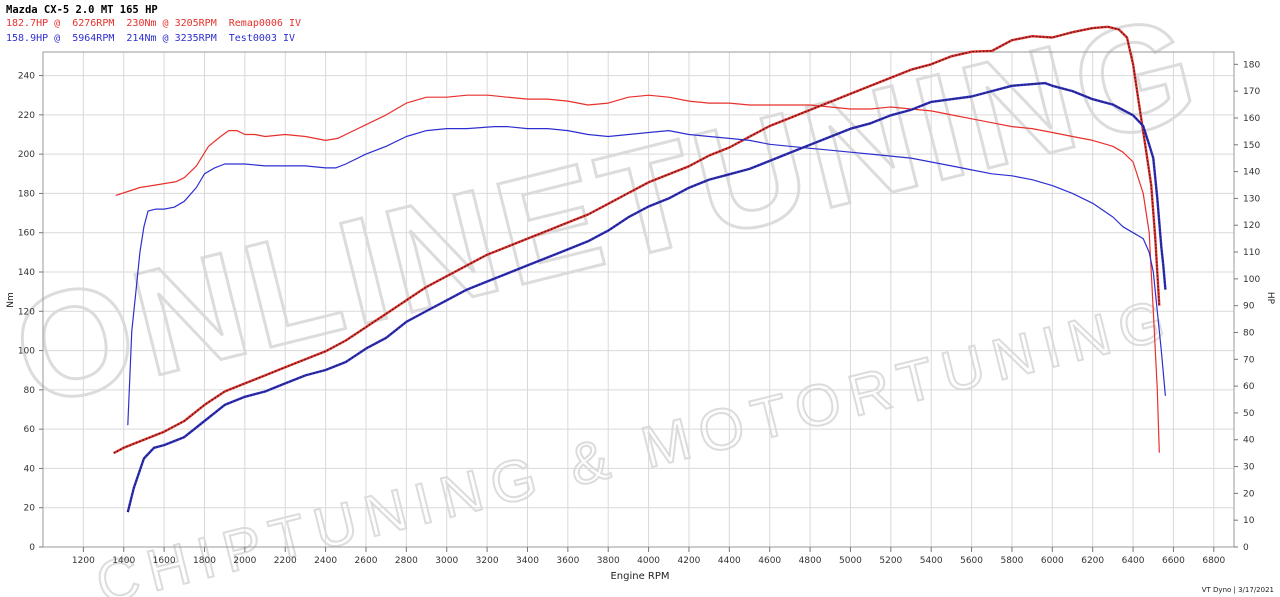 Image resolution: width=1280 pixels, height=597 pixels. I want to click on y-right-tick-label: 10, so click(1249, 521).